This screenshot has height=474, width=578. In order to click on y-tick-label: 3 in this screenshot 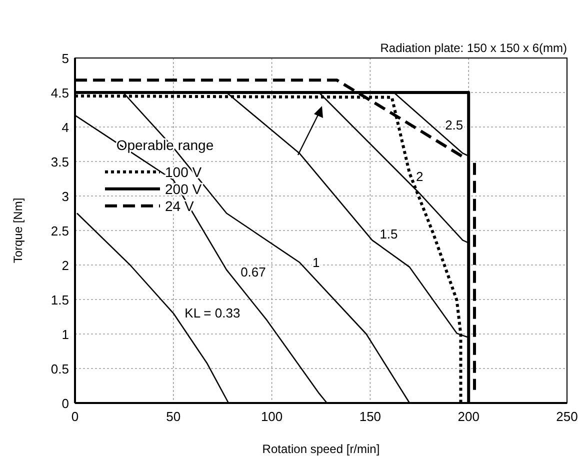, I will do `click(65, 196)`.